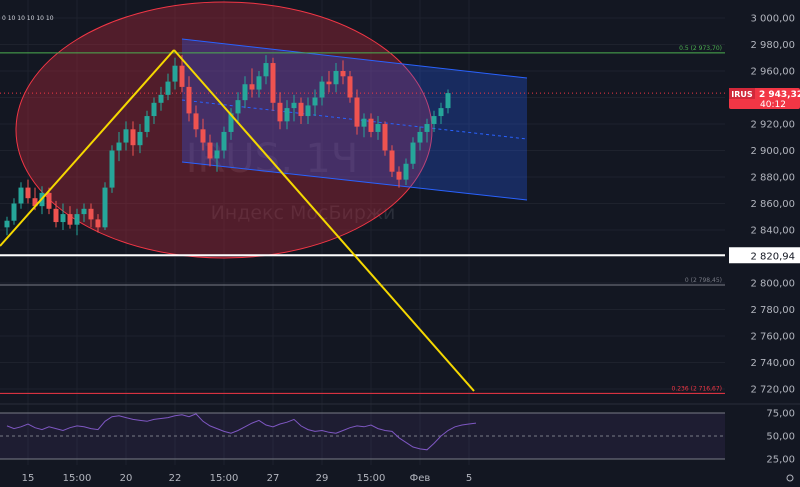 Image resolution: width=800 pixels, height=487 pixels. I want to click on settings-icon, so click(790, 478).